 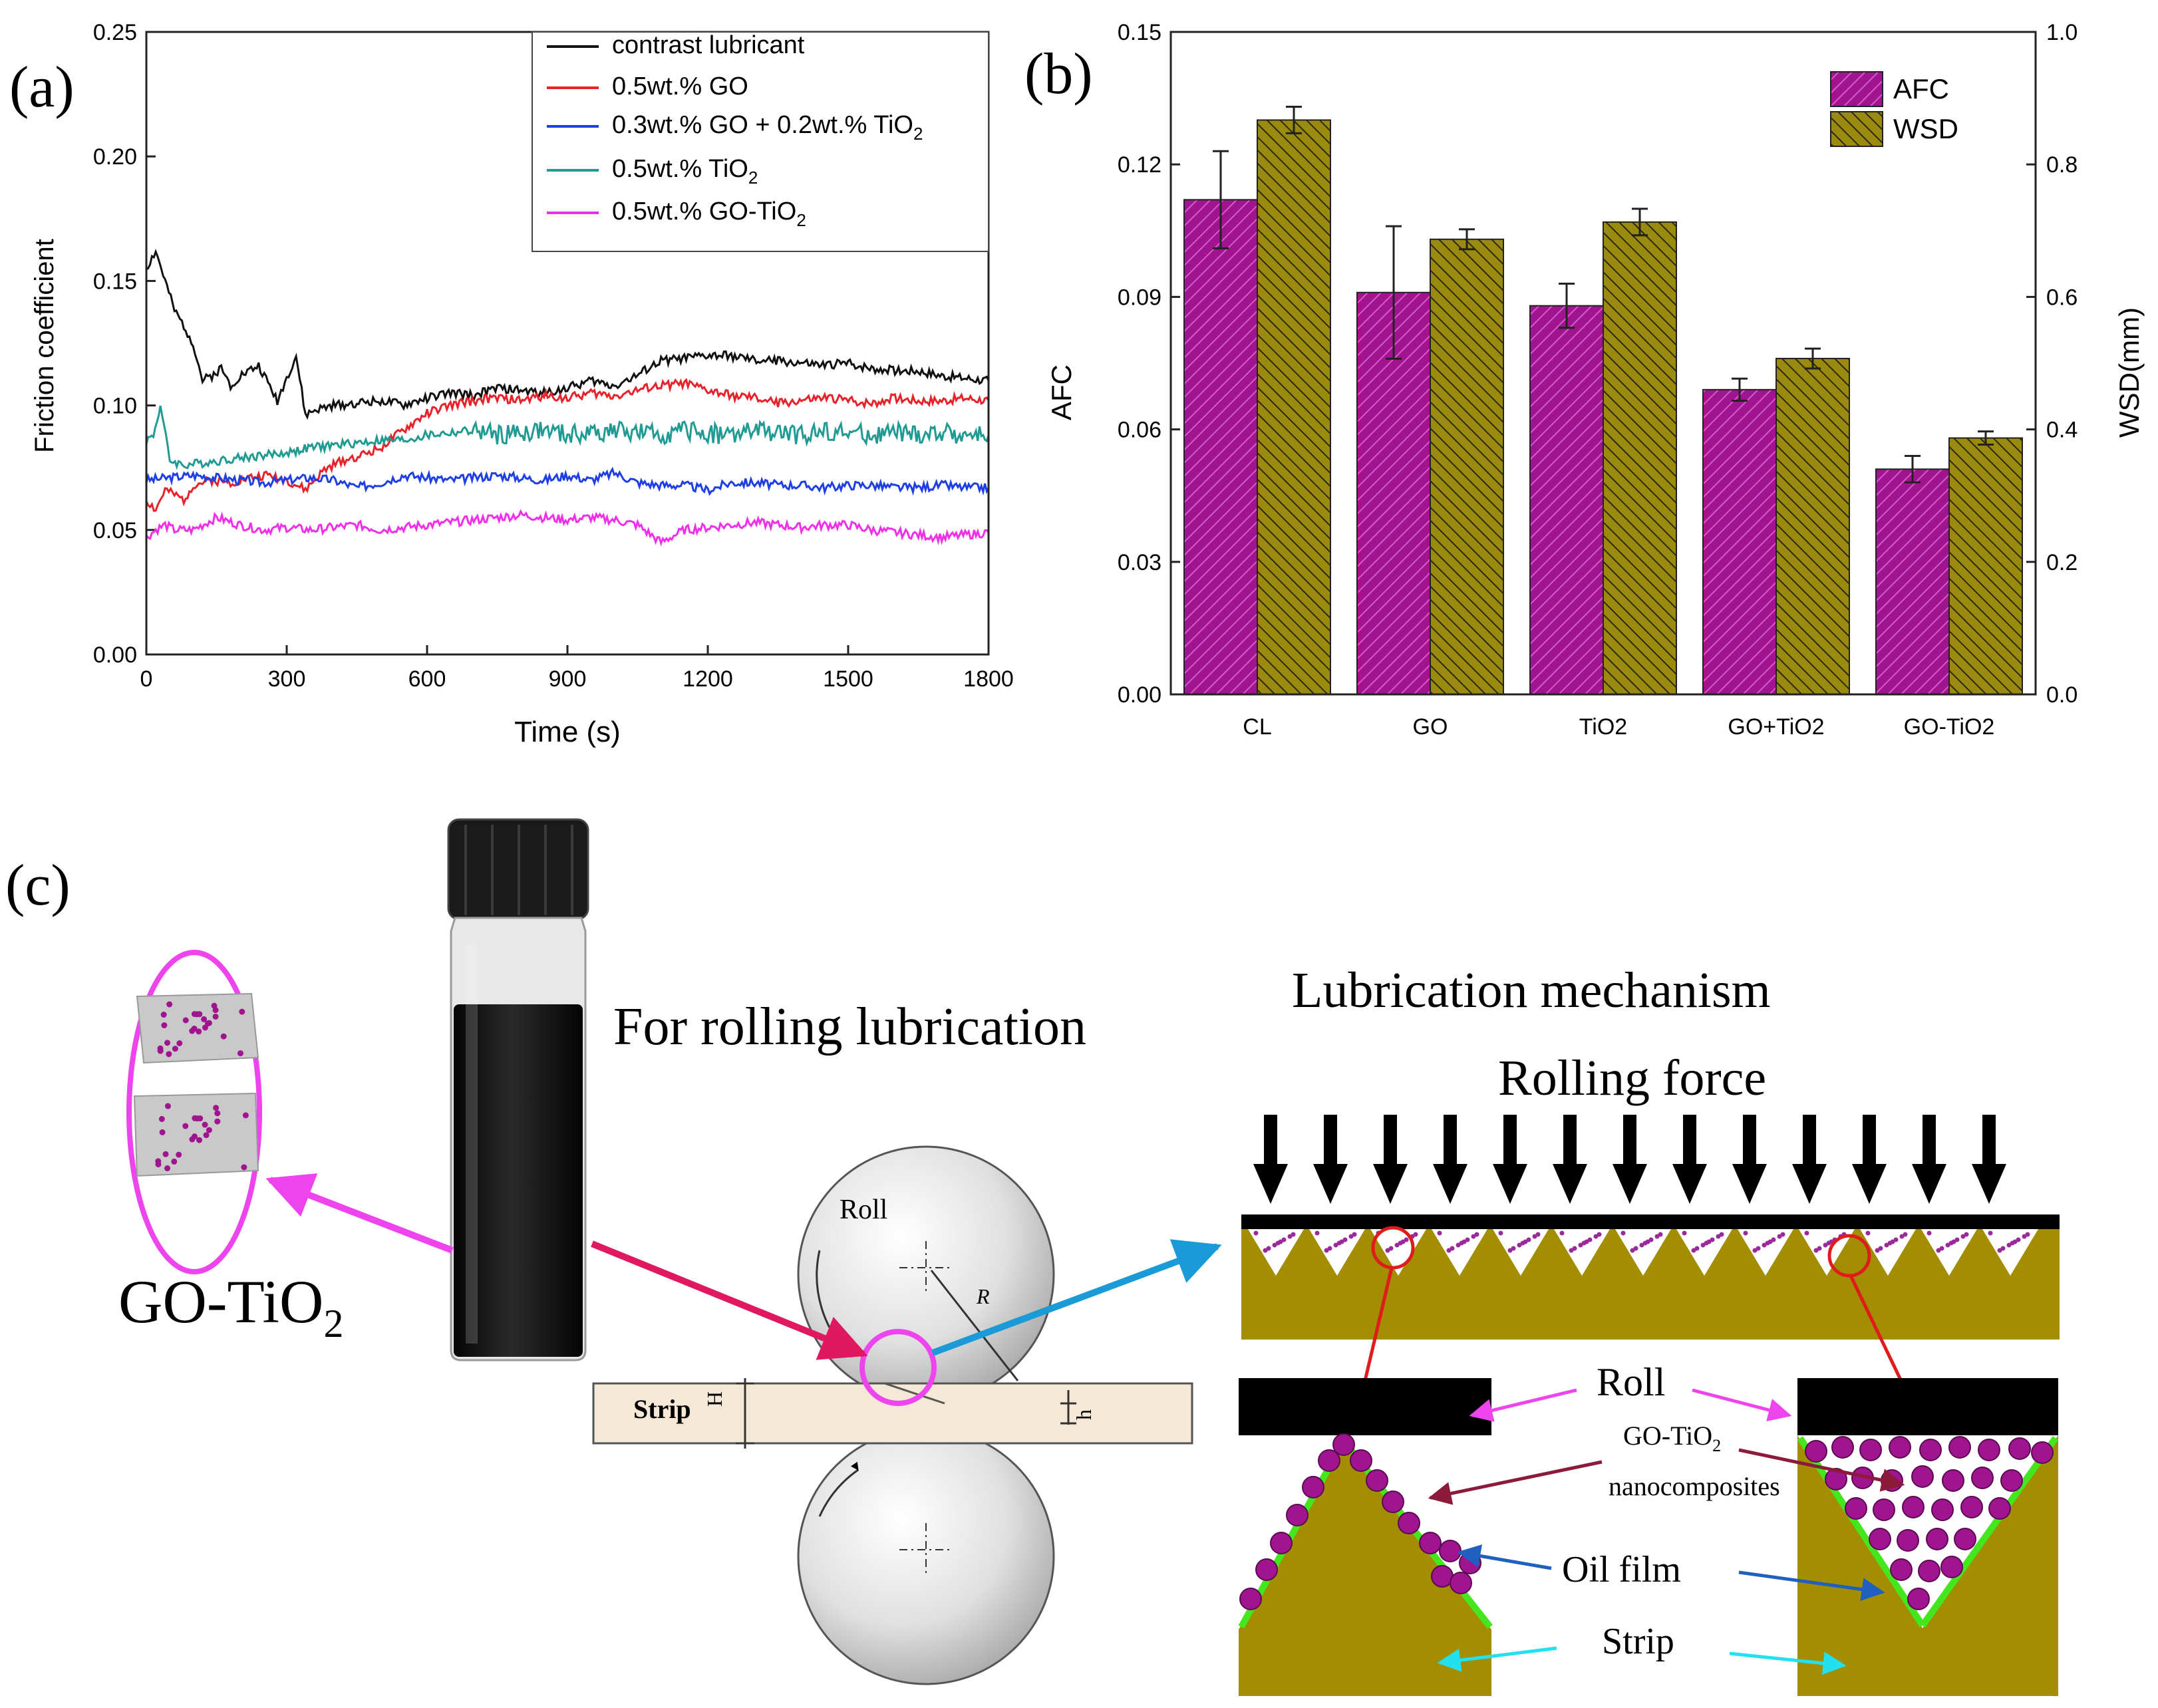 What do you see at coordinates (194, 1112) in the screenshot?
I see `structure-ellipse` at bounding box center [194, 1112].